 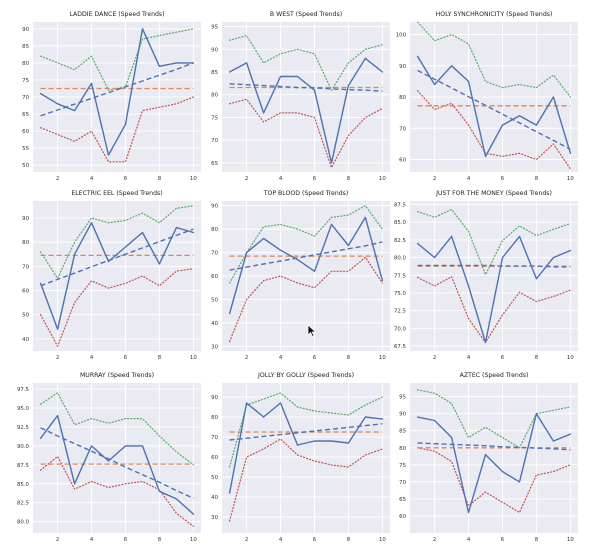 What do you see at coordinates (117, 375) in the screenshot?
I see `panel-title: MURRAY (Speed Trends)` at bounding box center [117, 375].